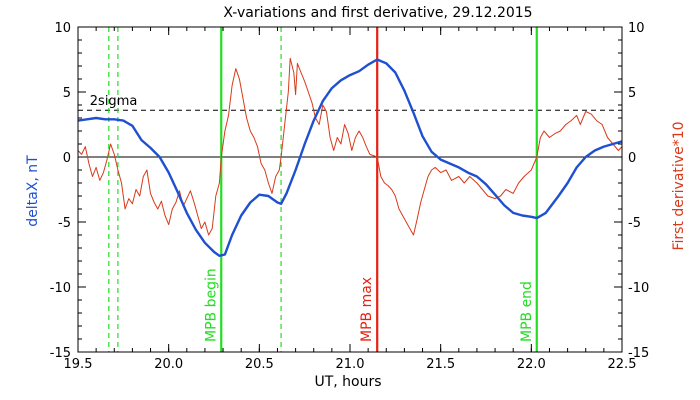  I want to click on reference-lines, so click(350, 133).